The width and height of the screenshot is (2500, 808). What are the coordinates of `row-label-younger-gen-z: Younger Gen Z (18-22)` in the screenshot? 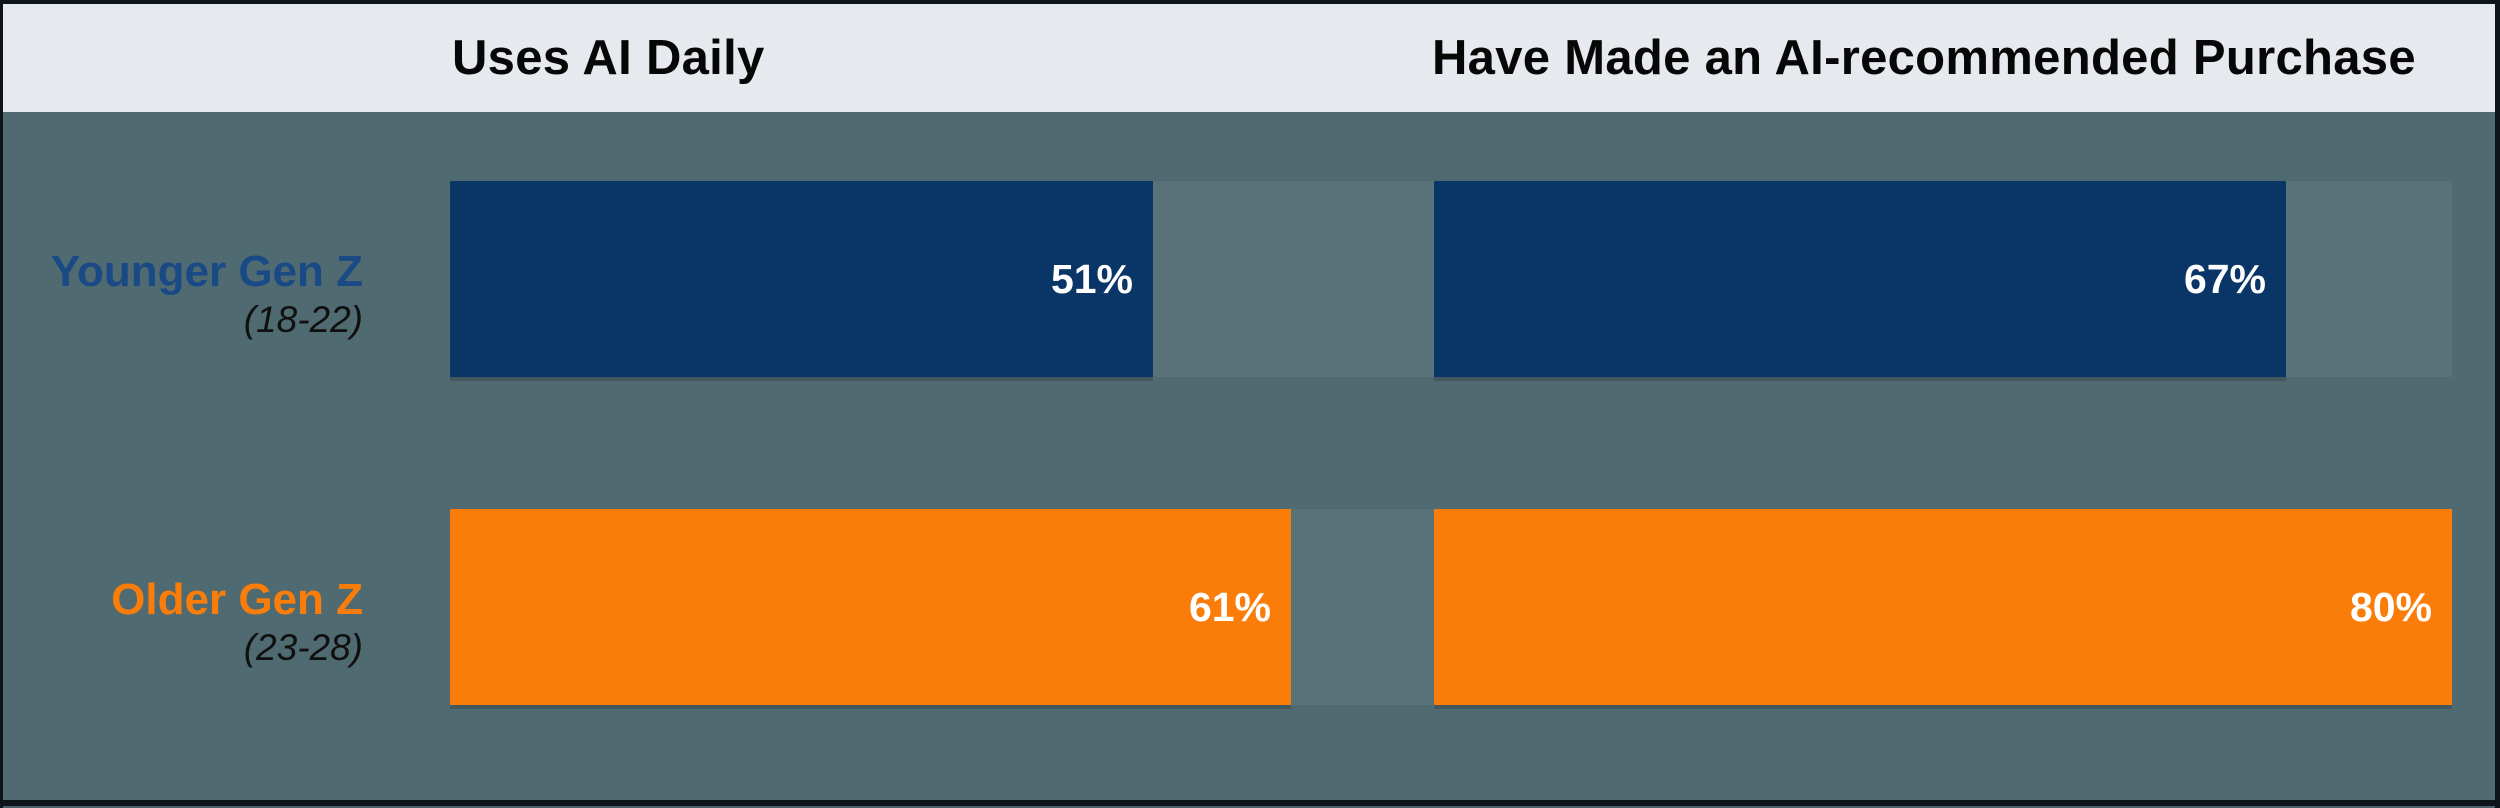 It's located at (203, 279).